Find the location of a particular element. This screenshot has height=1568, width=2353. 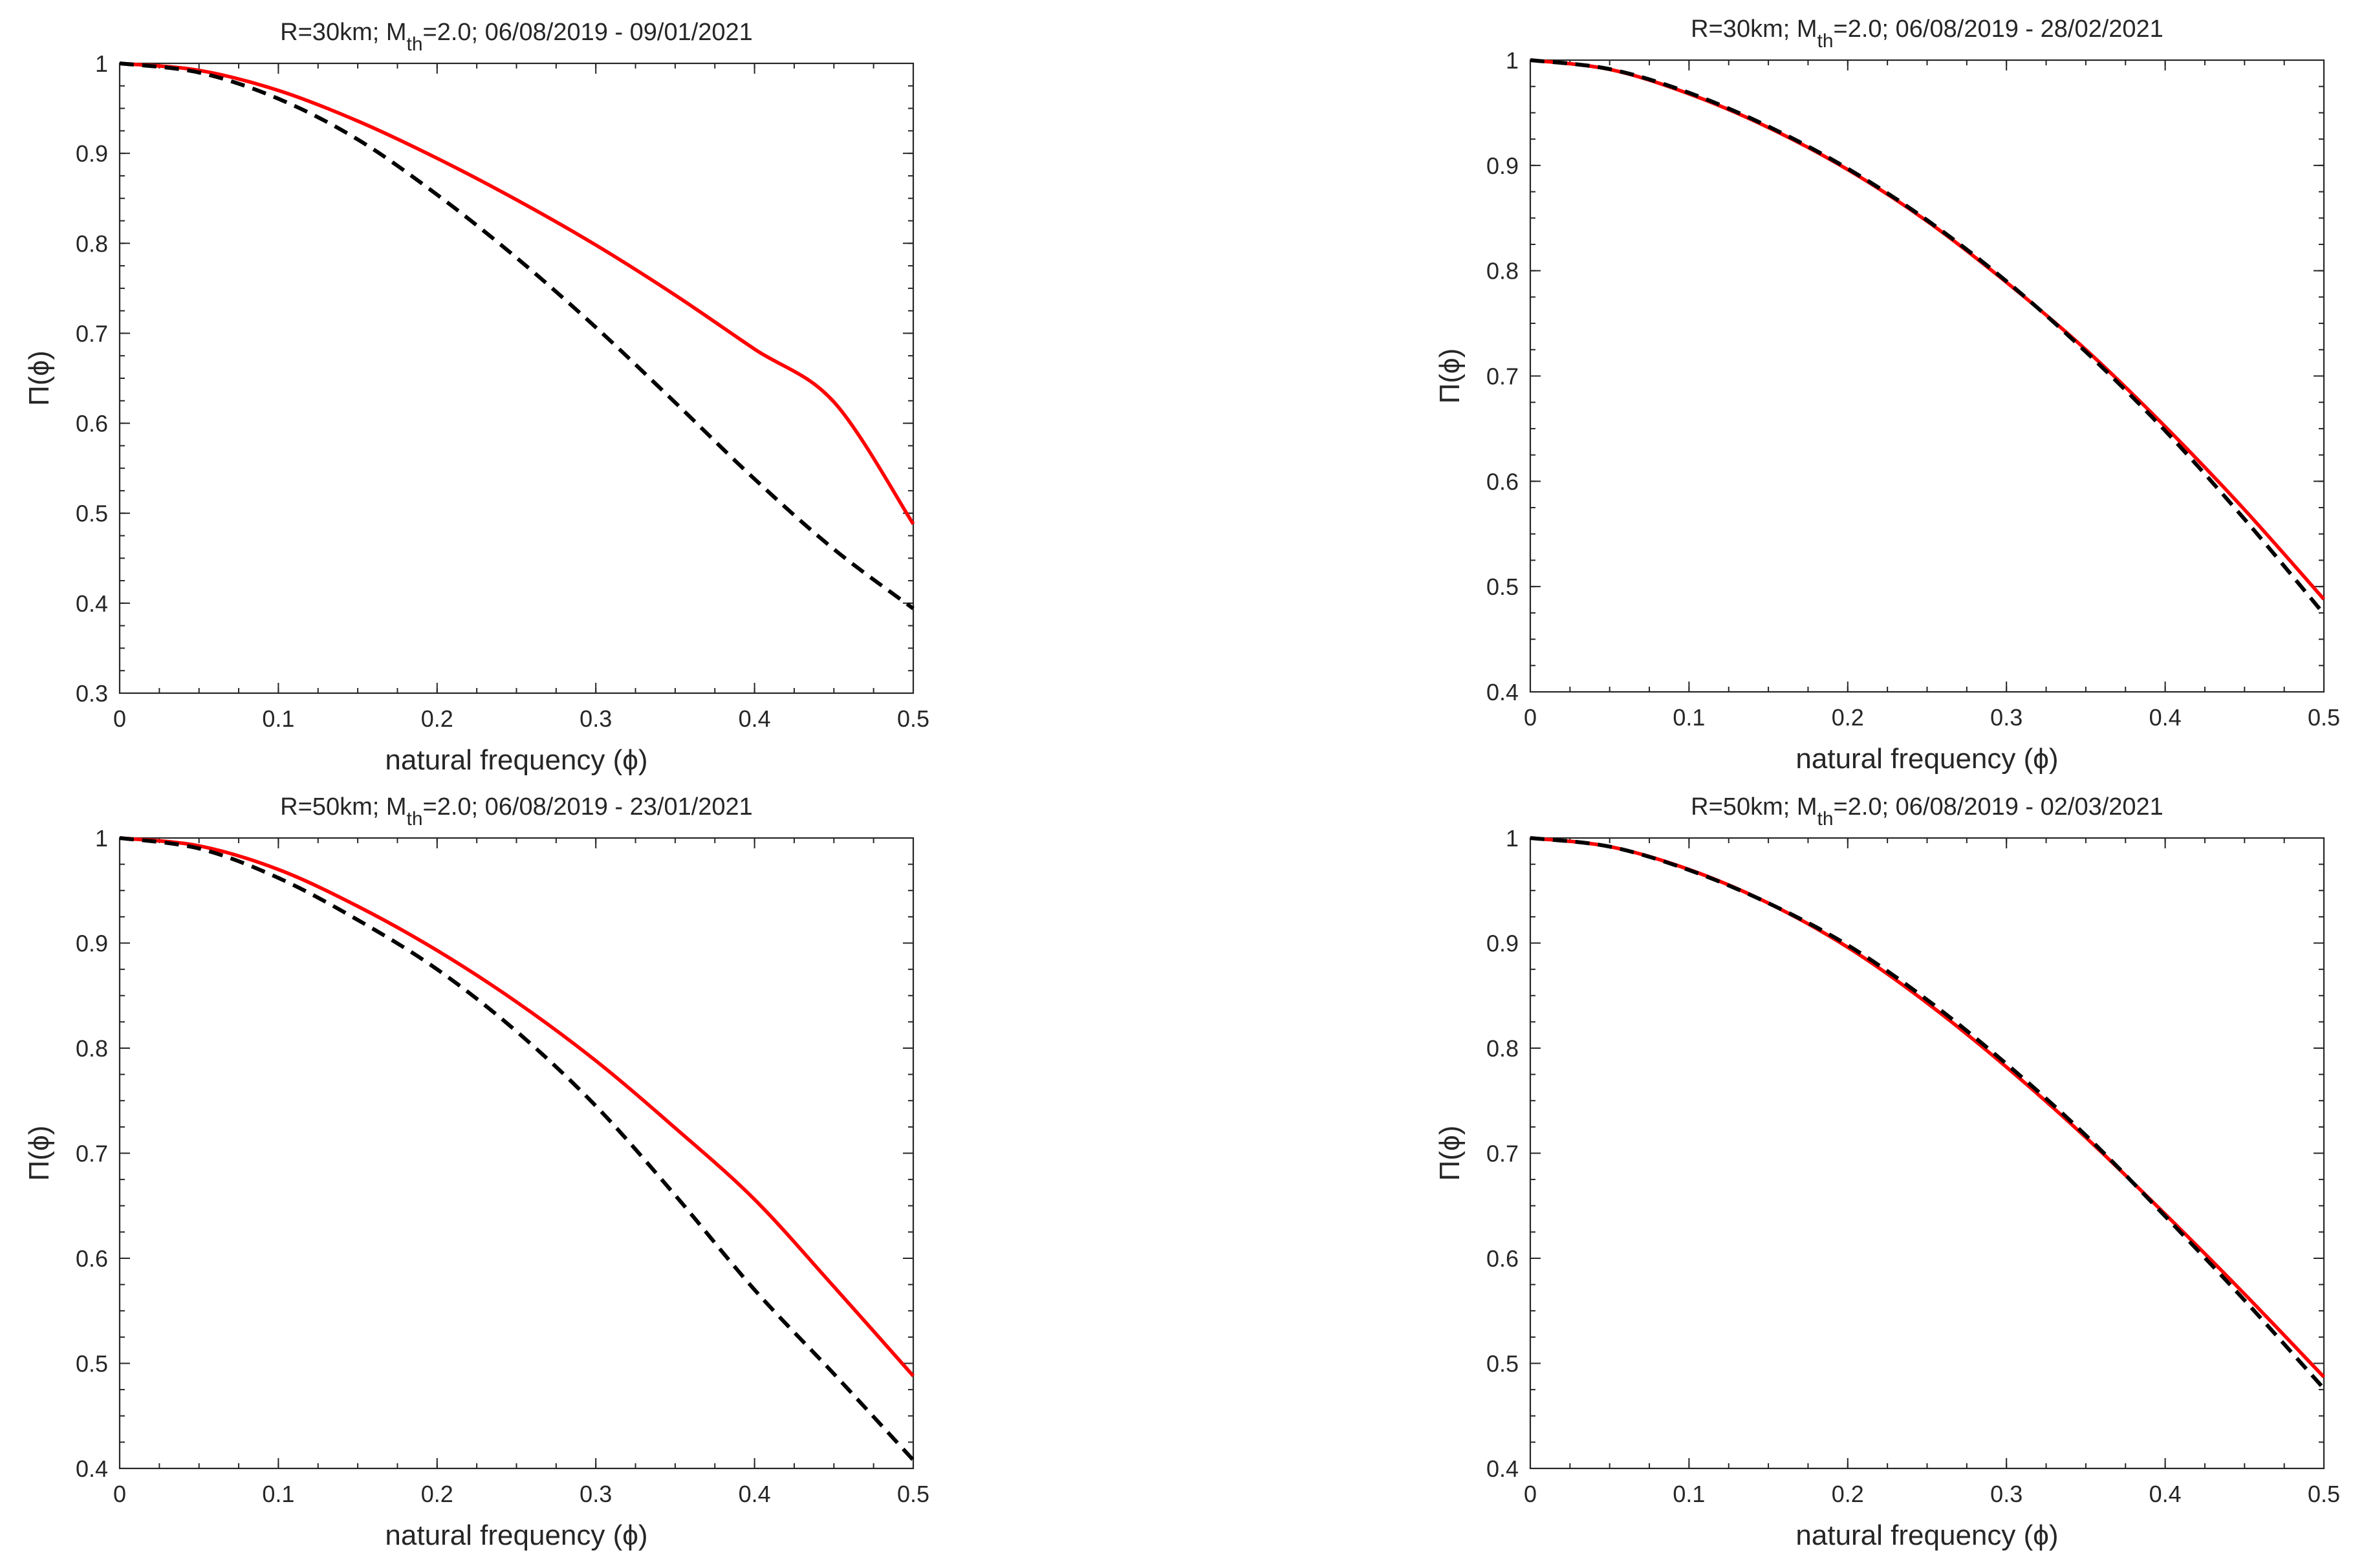

panel-title: R=50km; Mth=2.0; 06/08/2019 - 02/03/2021 is located at coordinates (1927, 811).